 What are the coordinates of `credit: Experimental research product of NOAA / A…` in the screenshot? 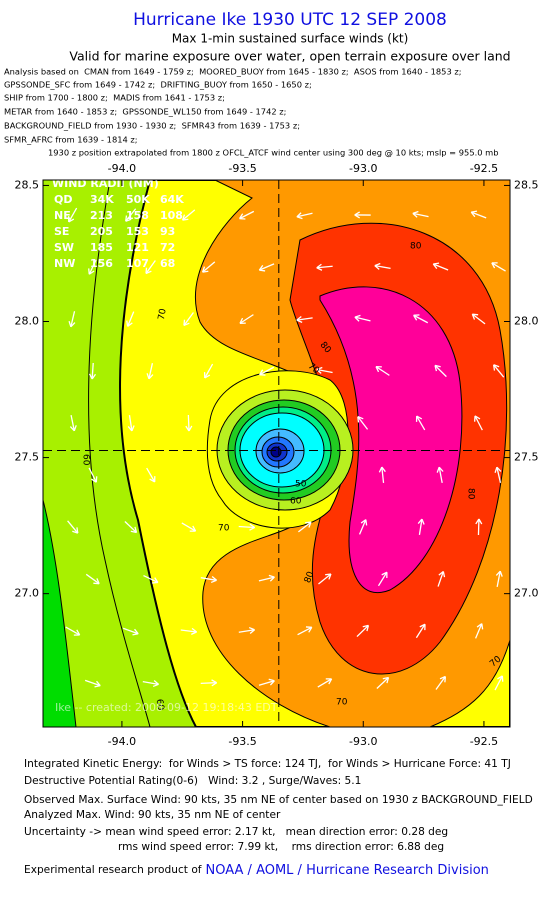 It's located at (256, 870).